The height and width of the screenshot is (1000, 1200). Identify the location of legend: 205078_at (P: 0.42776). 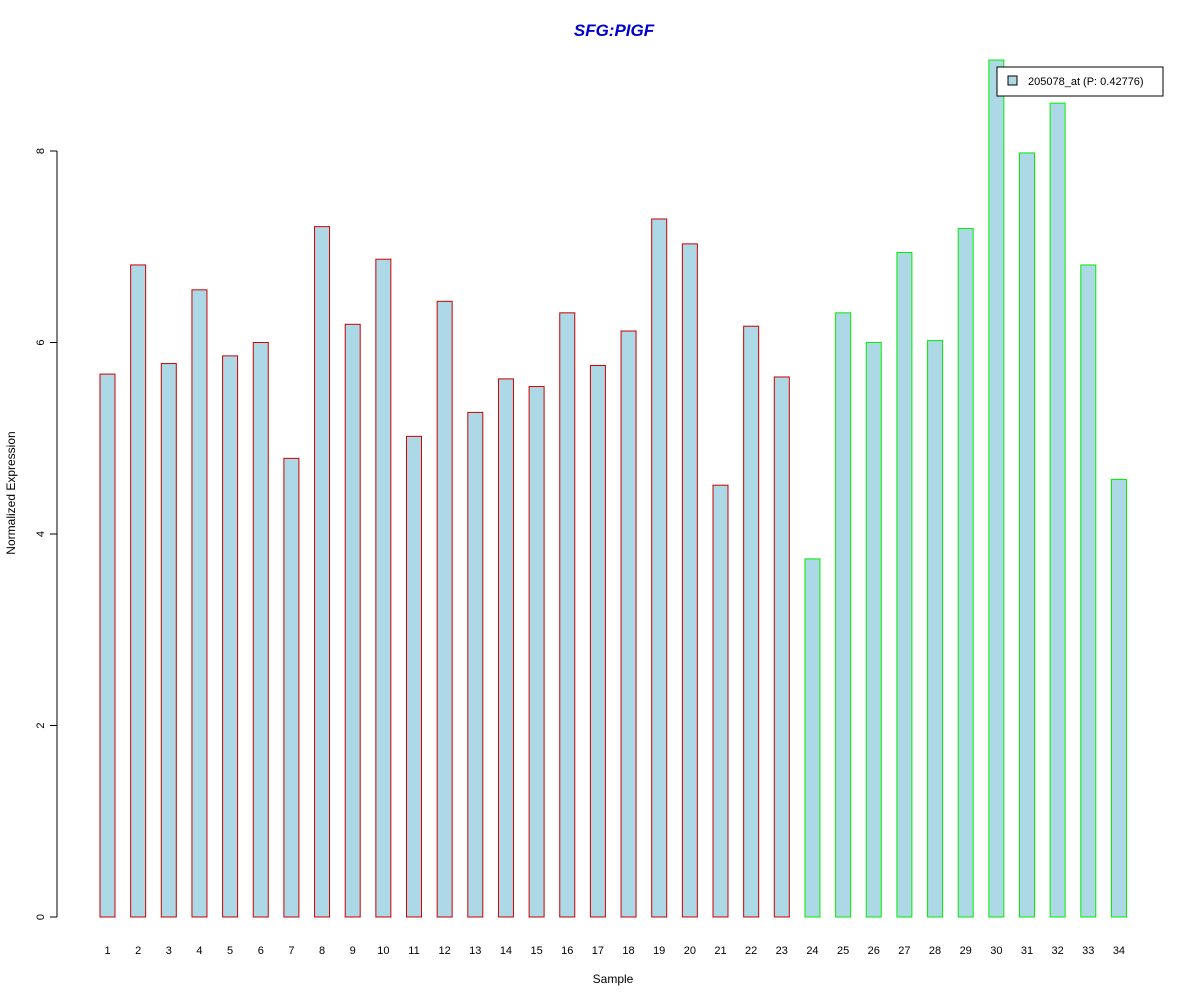
(1080, 81).